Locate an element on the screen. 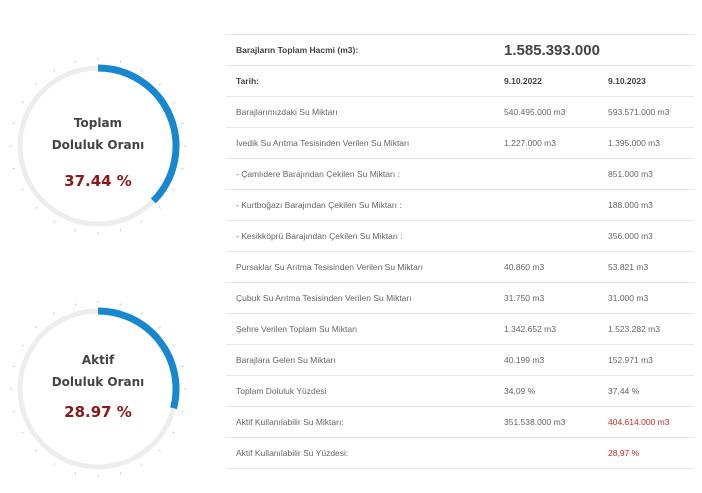 This screenshot has width=702, height=493. gauge-value: 37.44 % is located at coordinates (98, 181).